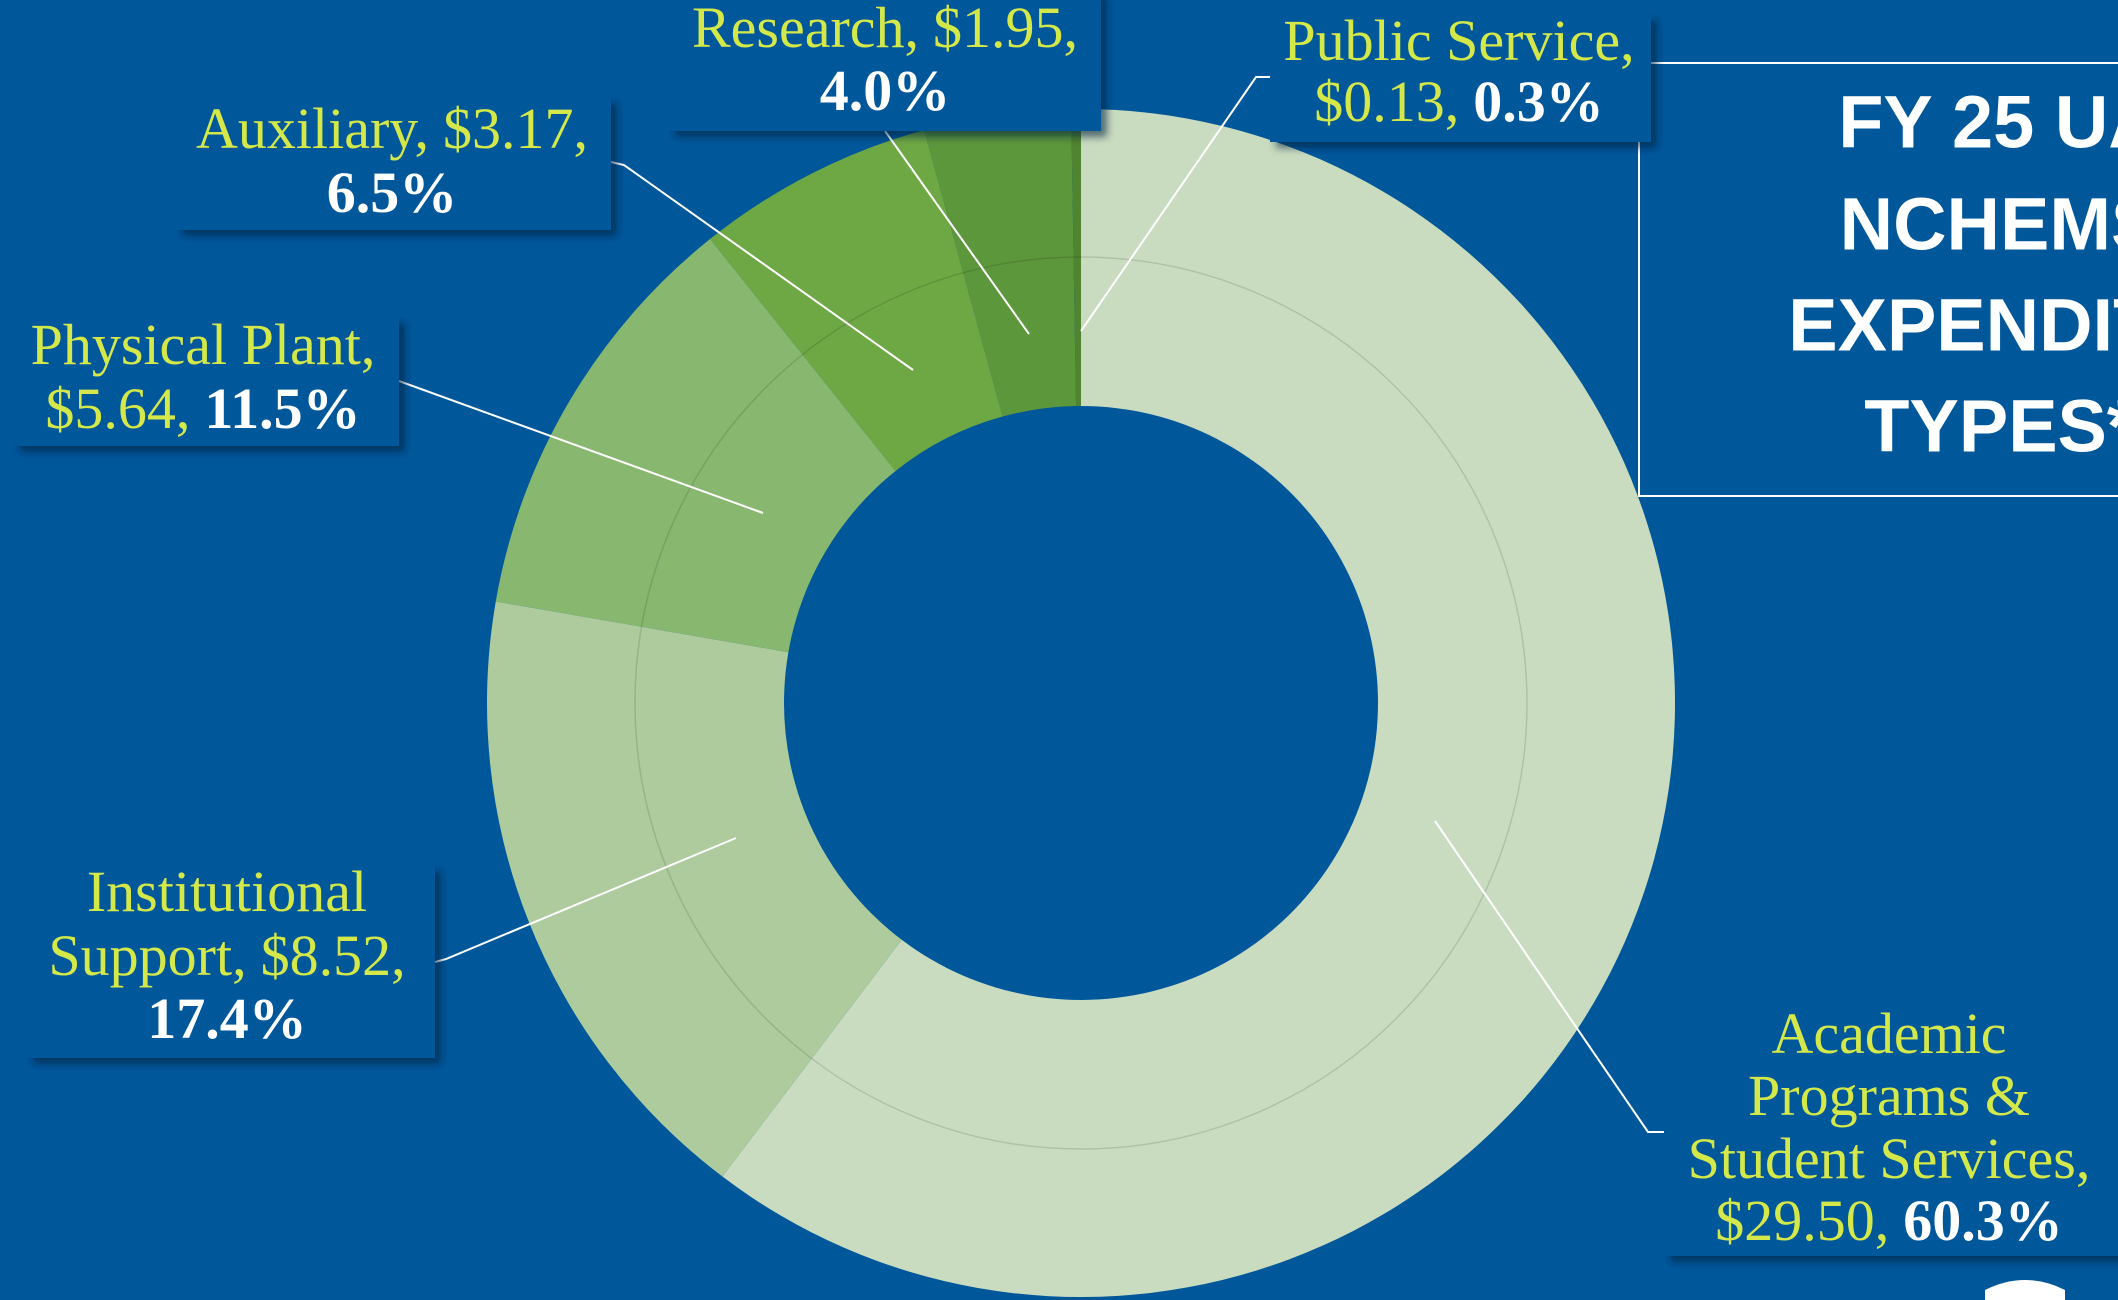 The image size is (2118, 1300). I want to click on logo, so click(2025, 1290).